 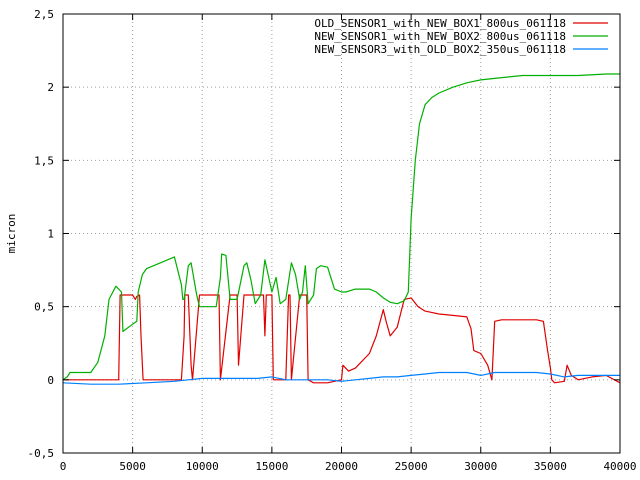 What do you see at coordinates (440, 36) in the screenshot?
I see `legend-label: NEW_SENSOR1_with_NEW_BOX2_800us_061118` at bounding box center [440, 36].